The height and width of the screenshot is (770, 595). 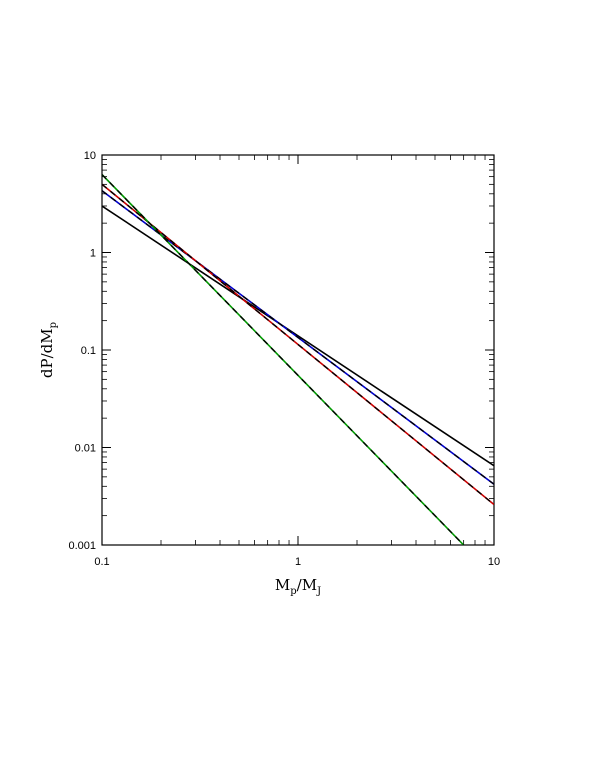 I want to click on y-tick-label: 10, so click(x=90, y=156).